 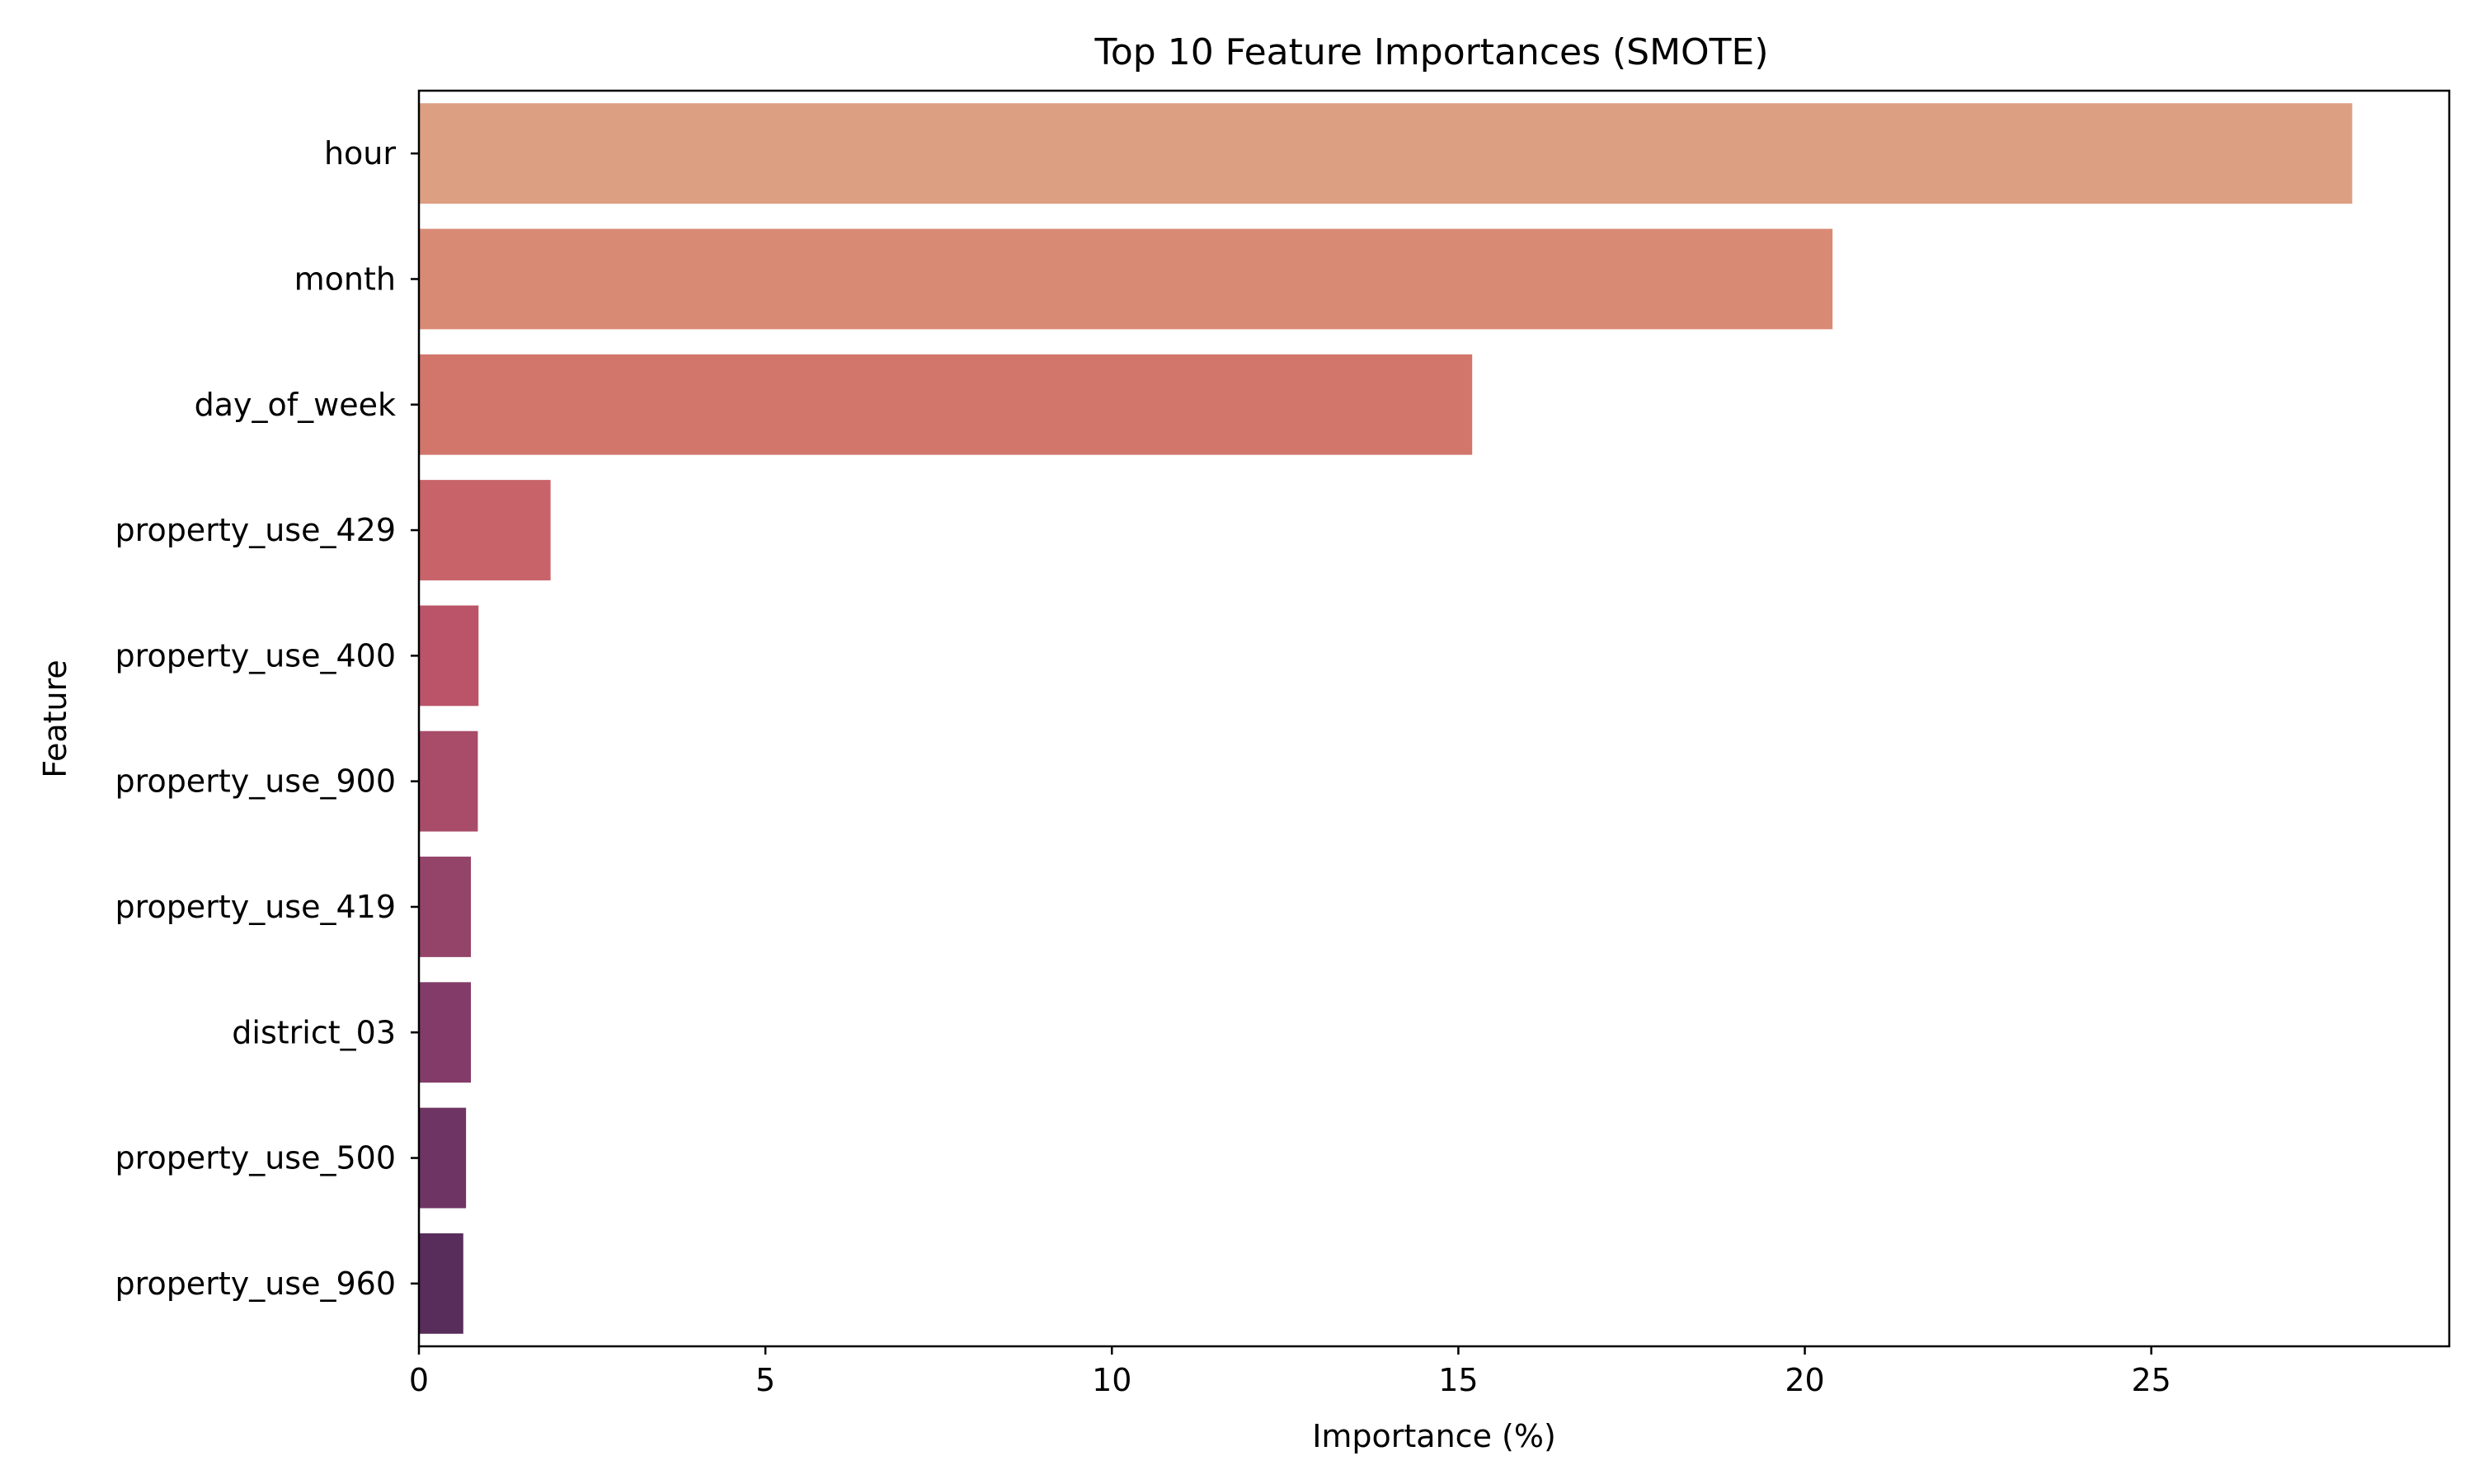 What do you see at coordinates (55, 719) in the screenshot?
I see `y-axis-label: Feature` at bounding box center [55, 719].